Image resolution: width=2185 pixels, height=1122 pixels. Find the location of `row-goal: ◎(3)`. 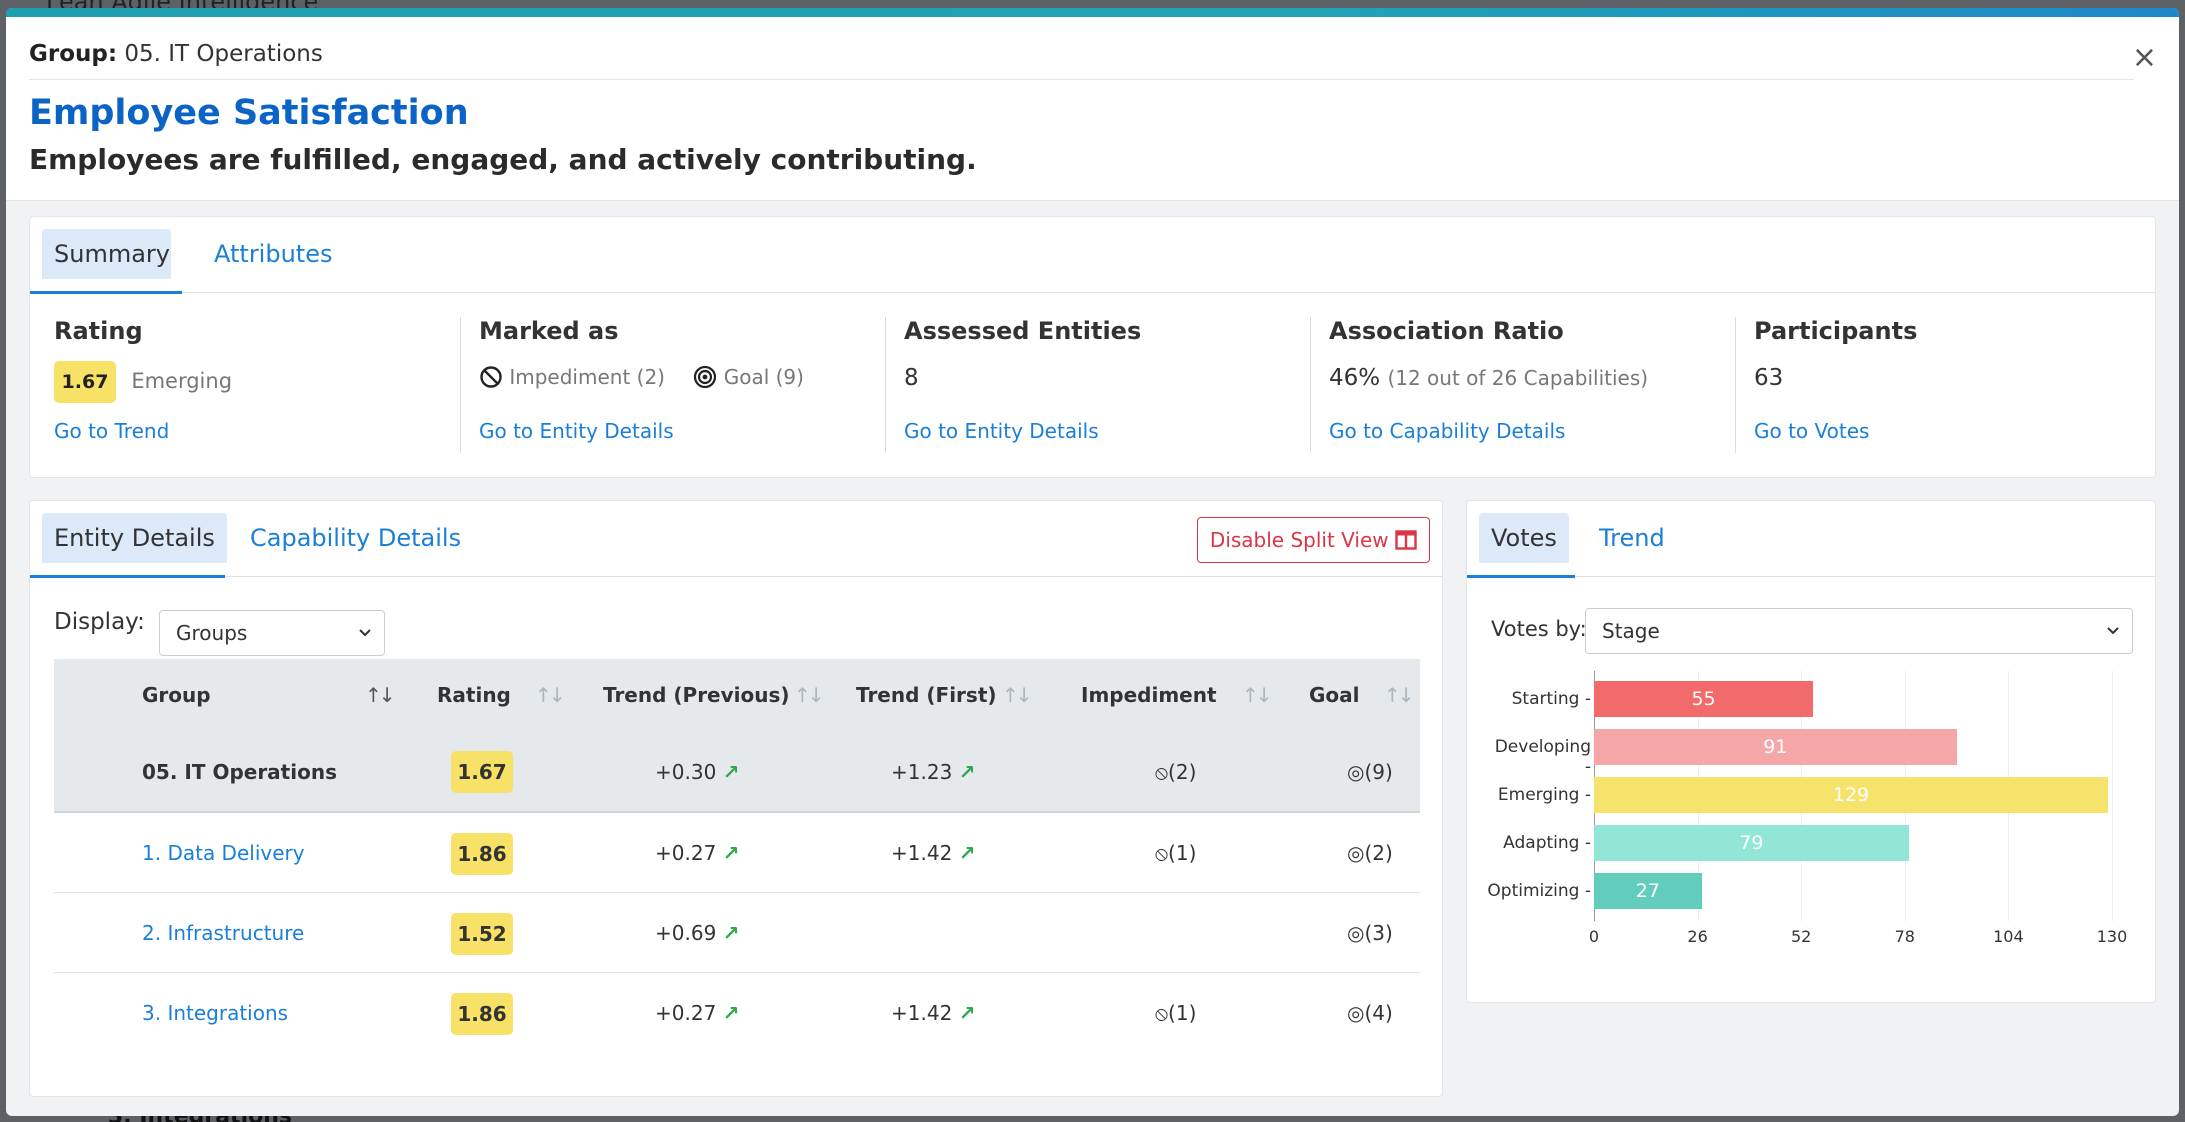

row-goal: ◎(3) is located at coordinates (1370, 933).